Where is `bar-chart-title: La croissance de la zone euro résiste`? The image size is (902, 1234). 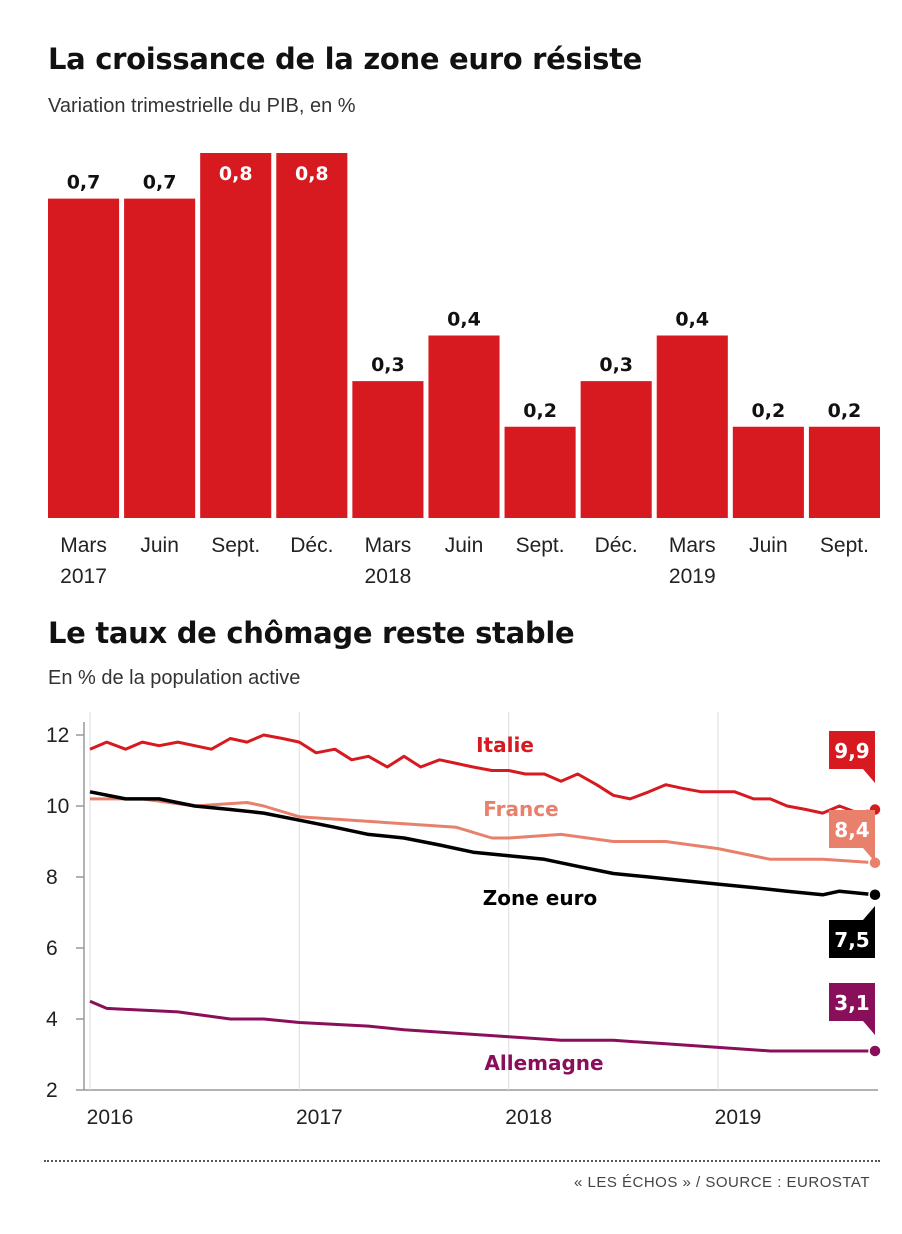
bar-chart-title: La croissance de la zone euro résiste is located at coordinates (345, 59).